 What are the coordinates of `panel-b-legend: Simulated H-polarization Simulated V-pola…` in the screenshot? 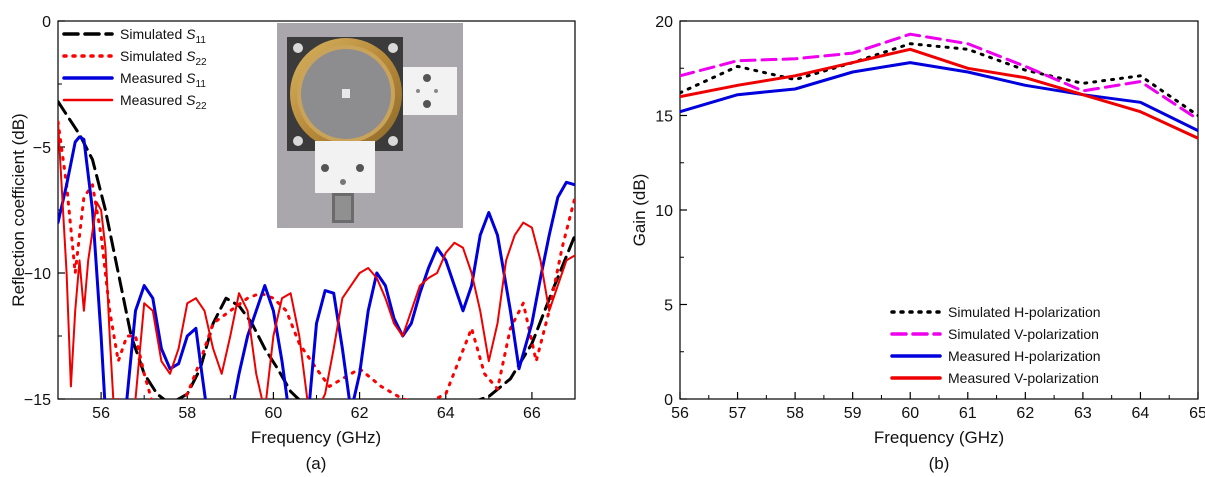 It's located at (995, 345).